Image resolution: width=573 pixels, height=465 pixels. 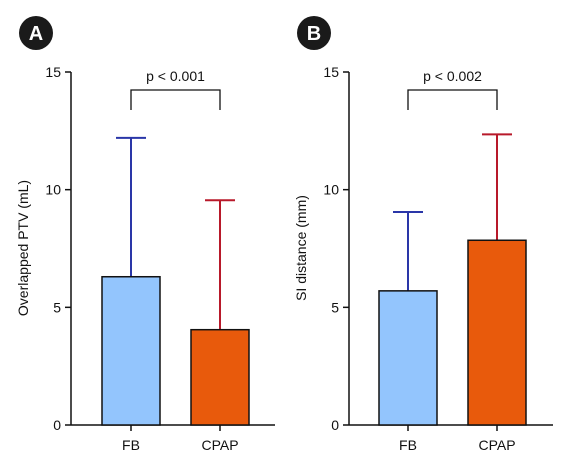 I want to click on p0-bar-fb, so click(x=131, y=350).